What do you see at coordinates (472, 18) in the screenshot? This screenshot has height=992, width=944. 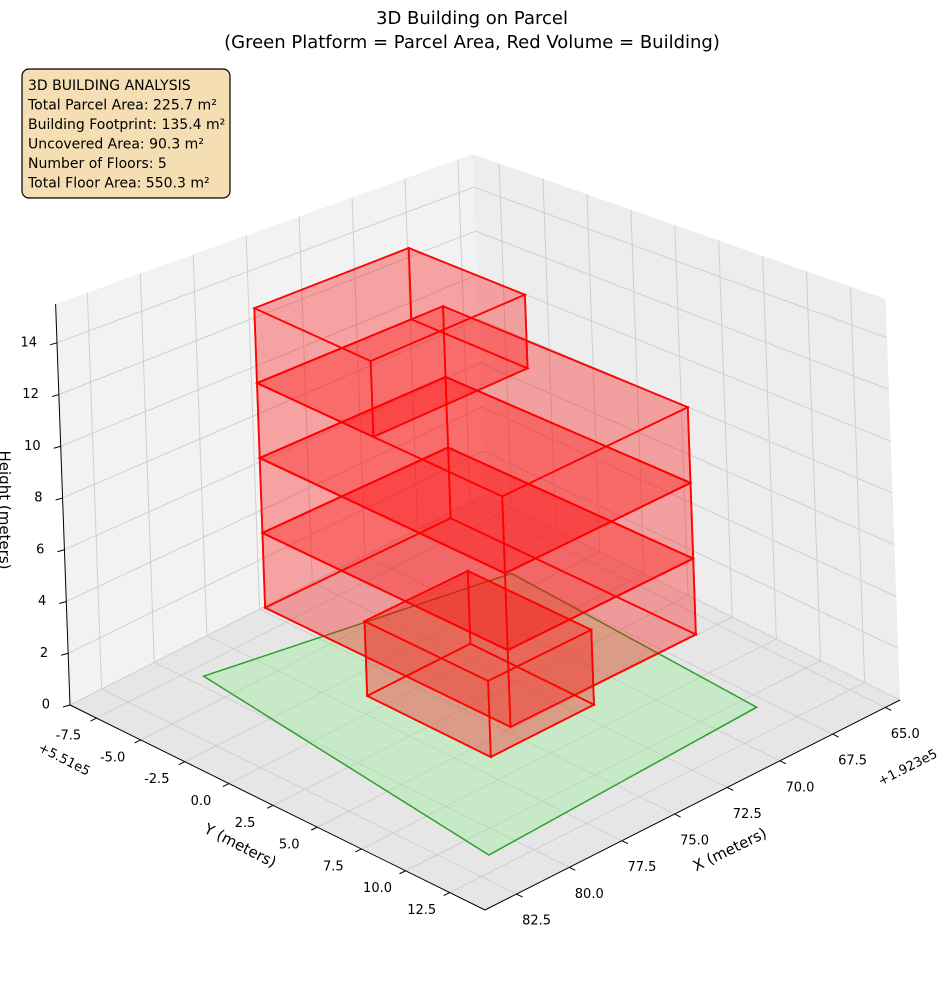 I see `chart-title: 3D Building on Parcel` at bounding box center [472, 18].